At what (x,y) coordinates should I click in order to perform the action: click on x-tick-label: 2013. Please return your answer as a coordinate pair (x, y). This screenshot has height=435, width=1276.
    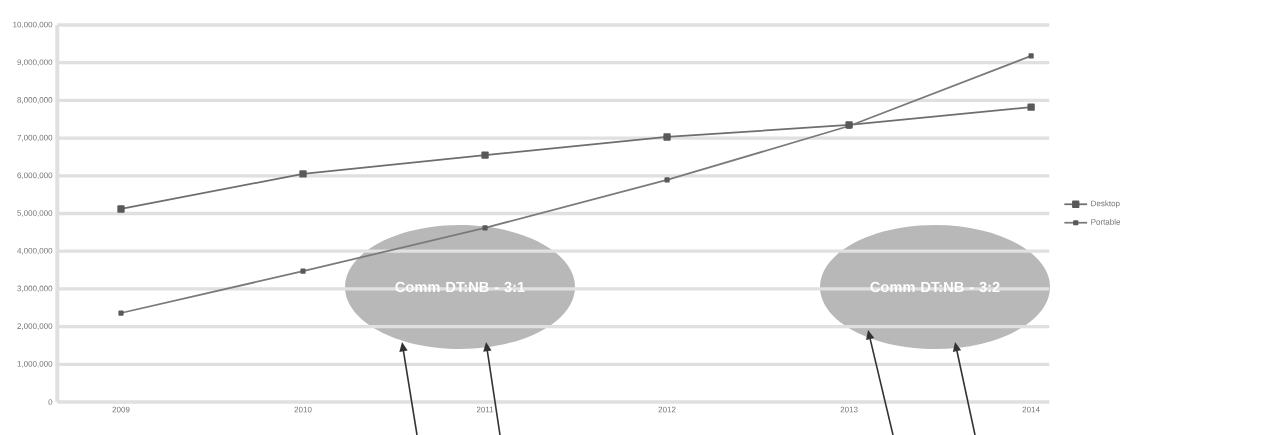
    Looking at the image, I should click on (849, 409).